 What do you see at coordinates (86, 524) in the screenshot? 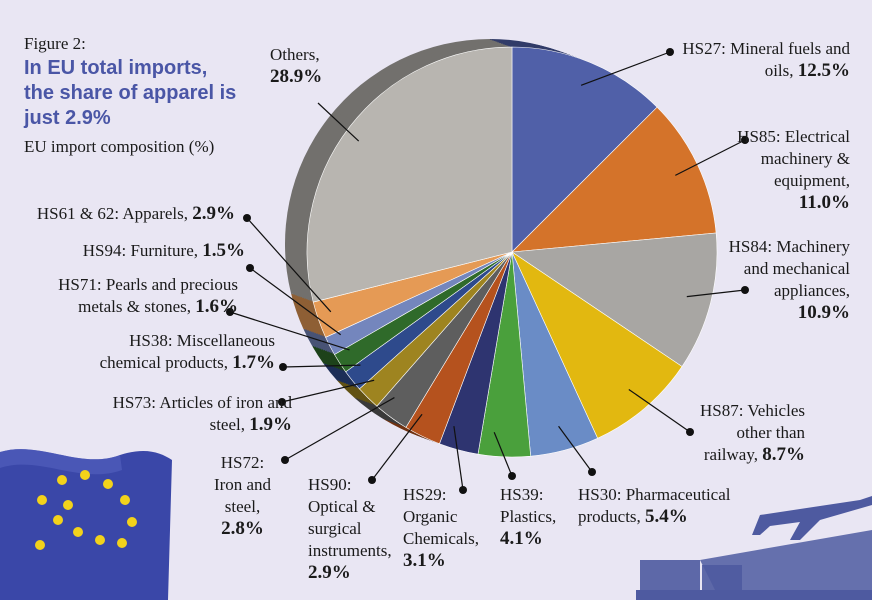
I see `eu-flag` at bounding box center [86, 524].